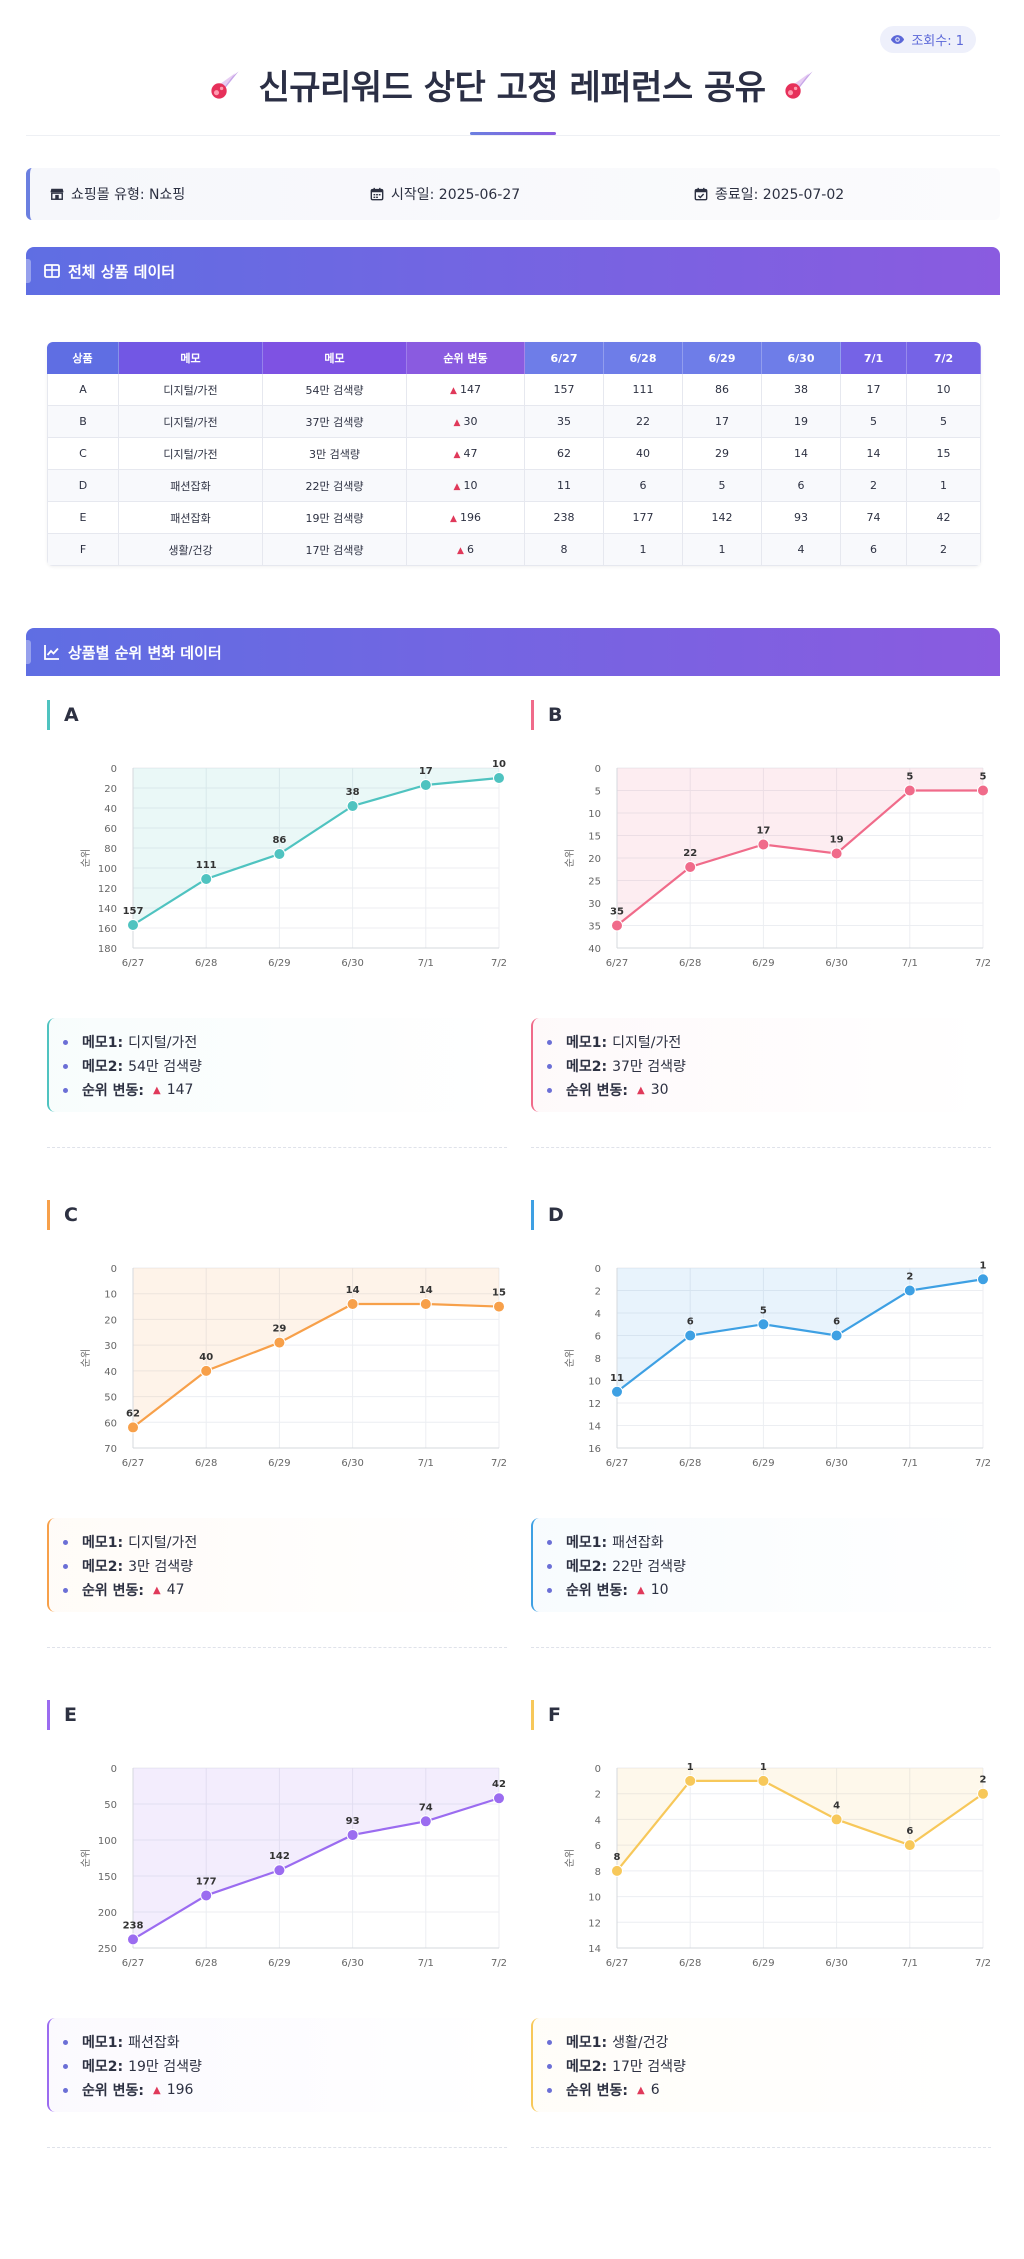 Image resolution: width=1024 pixels, height=2259 pixels. What do you see at coordinates (470, 453) in the screenshot?
I see `rank-change-value: 47` at bounding box center [470, 453].